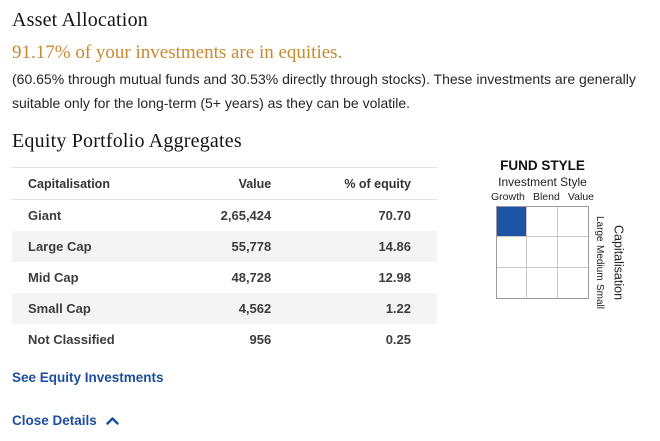 The width and height of the screenshot is (660, 441). What do you see at coordinates (542, 182) in the screenshot?
I see `fund-style-subtitle: Investment Style` at bounding box center [542, 182].